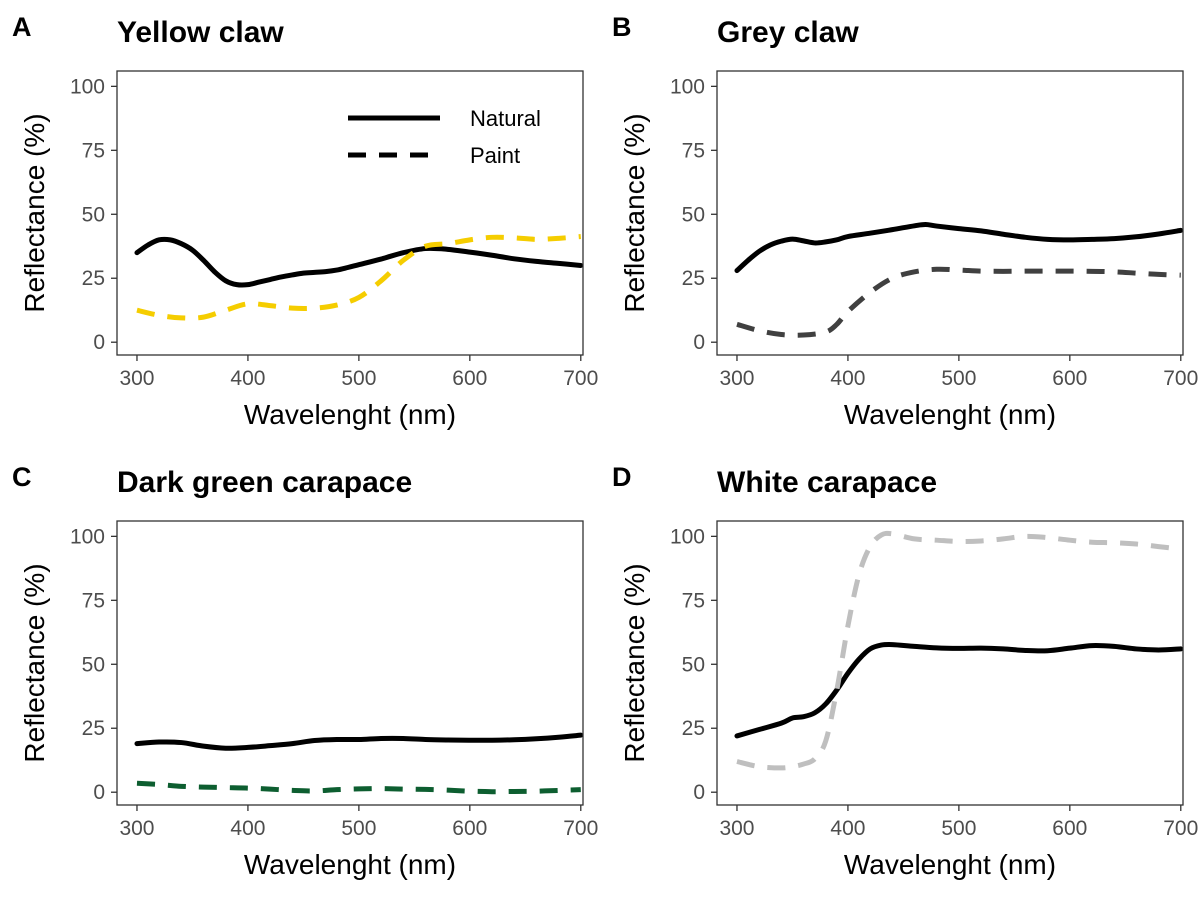 The image size is (1200, 900). I want to click on legend-label-natural: Natural, so click(505, 118).